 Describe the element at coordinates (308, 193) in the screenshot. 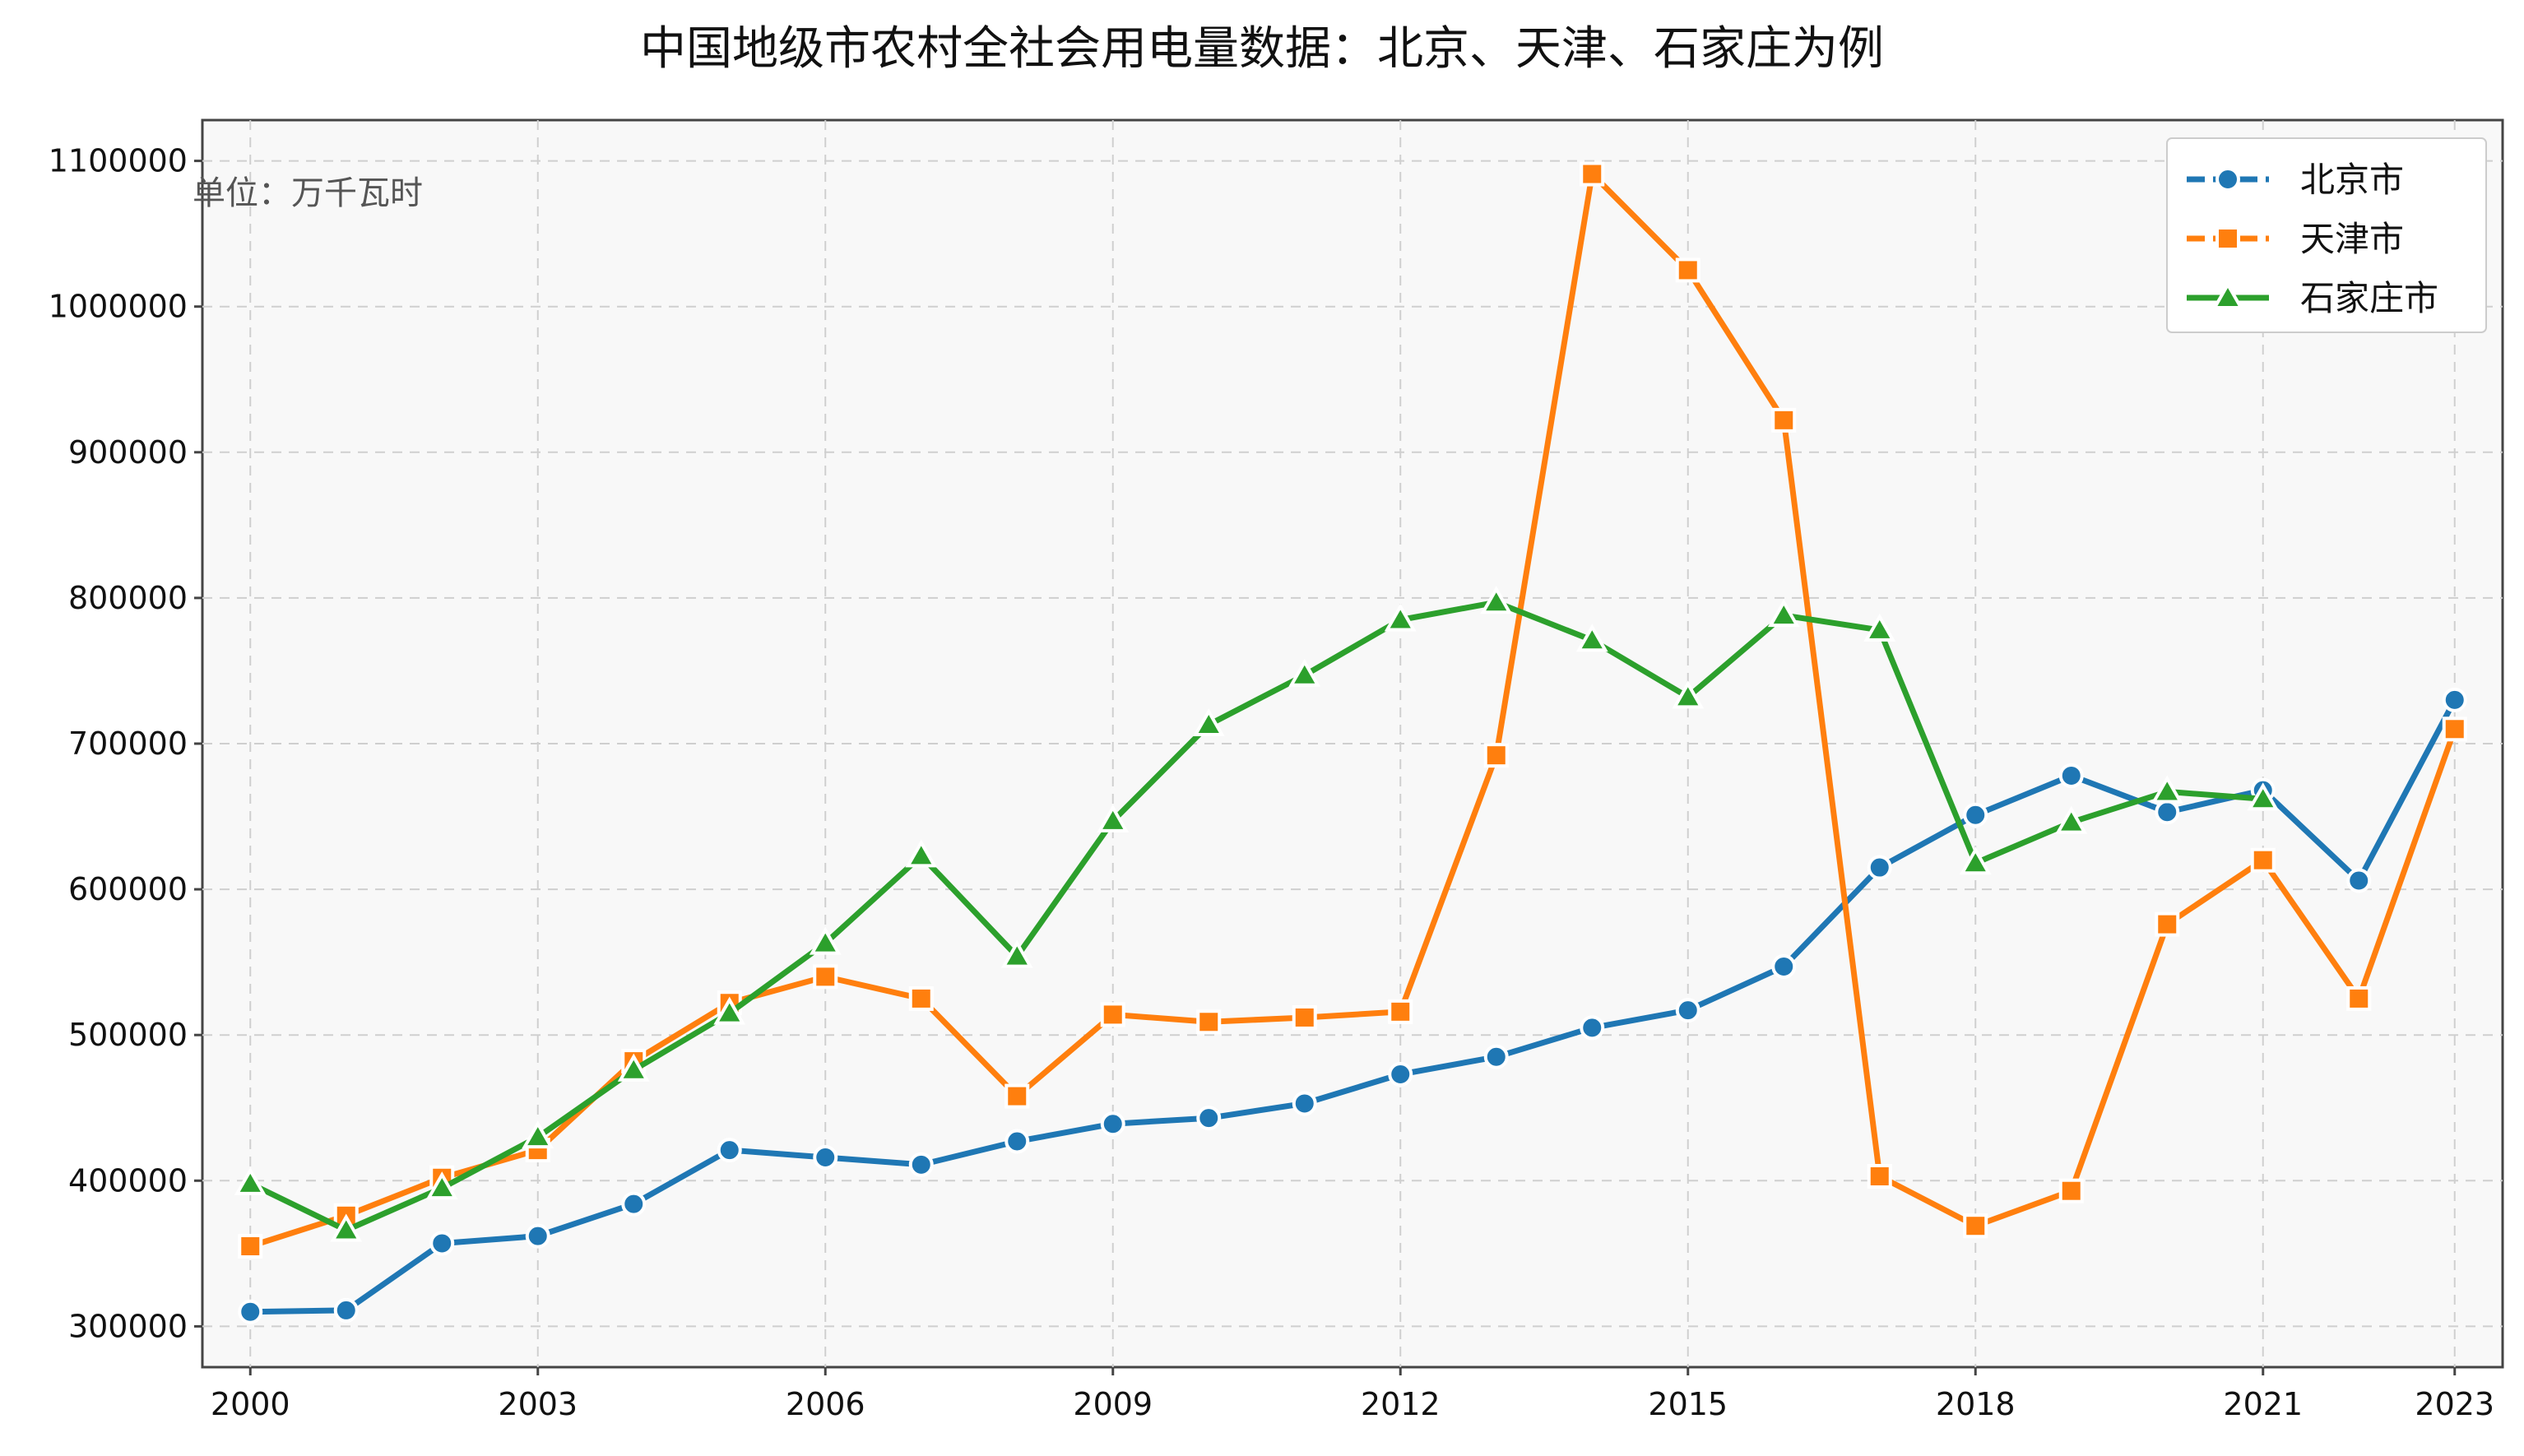

I see `unit-label: 单位：万千瓦时` at that location.